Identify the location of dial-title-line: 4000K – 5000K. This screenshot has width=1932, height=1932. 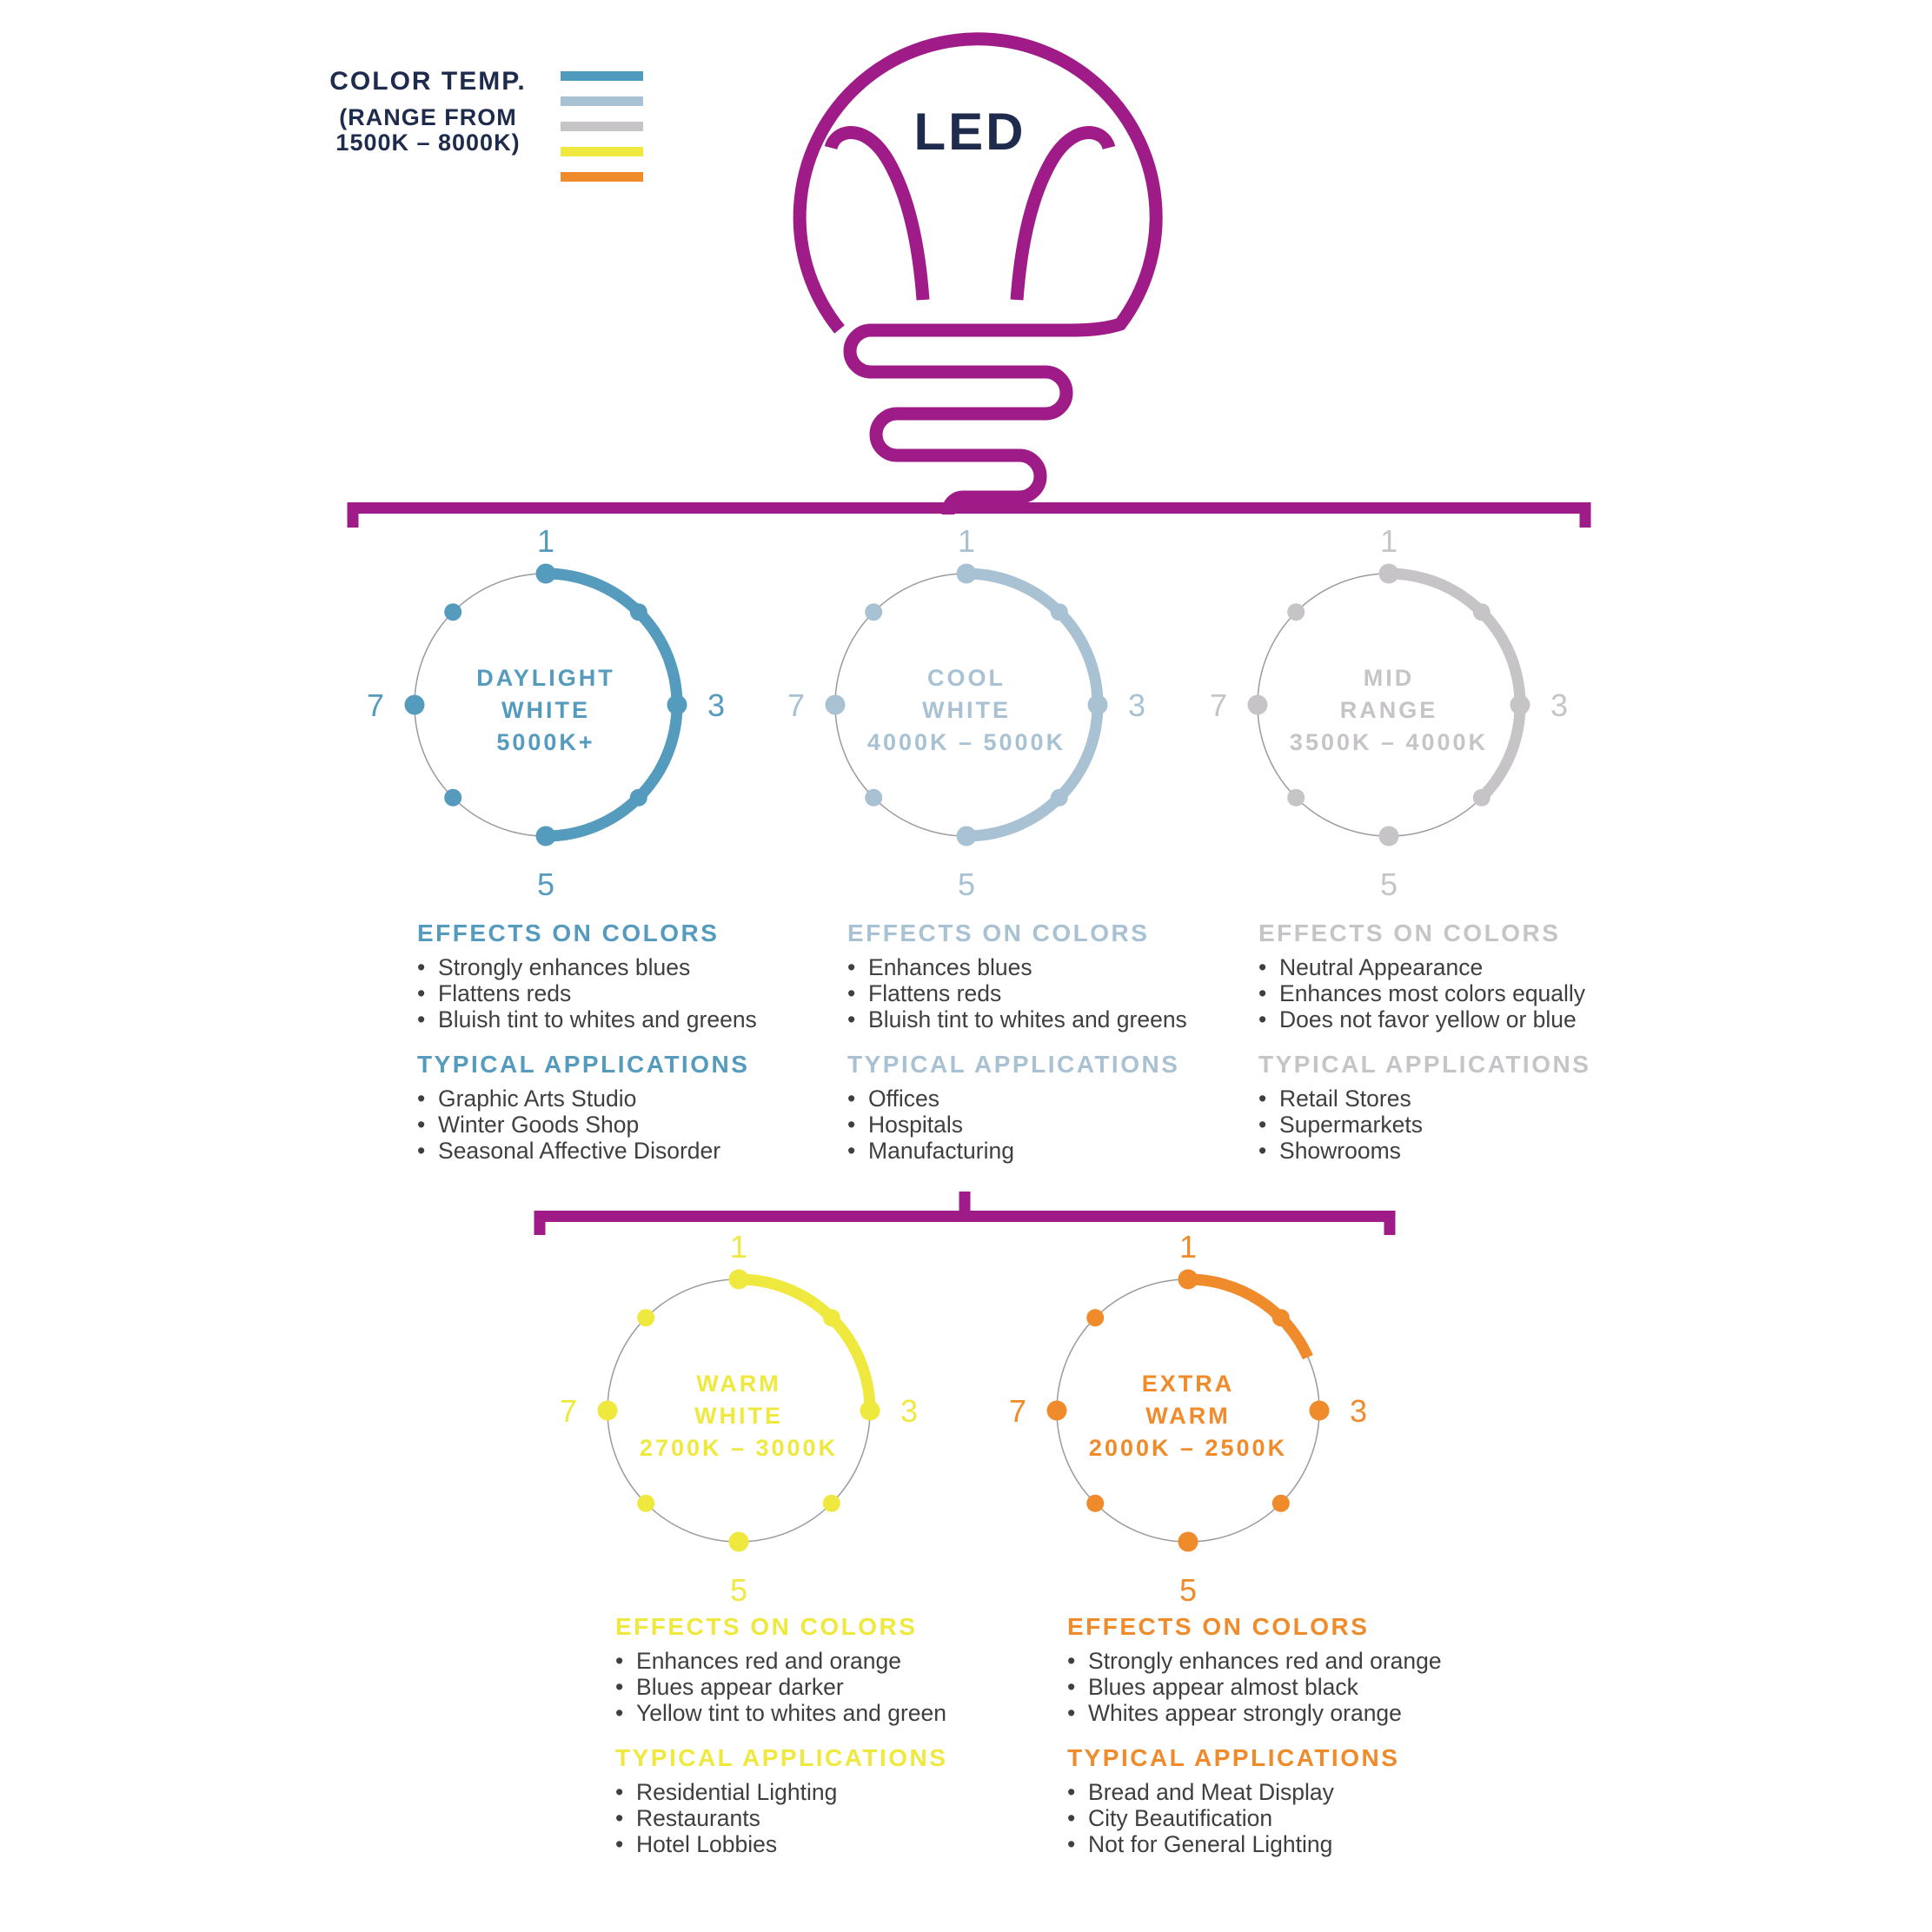
(967, 742).